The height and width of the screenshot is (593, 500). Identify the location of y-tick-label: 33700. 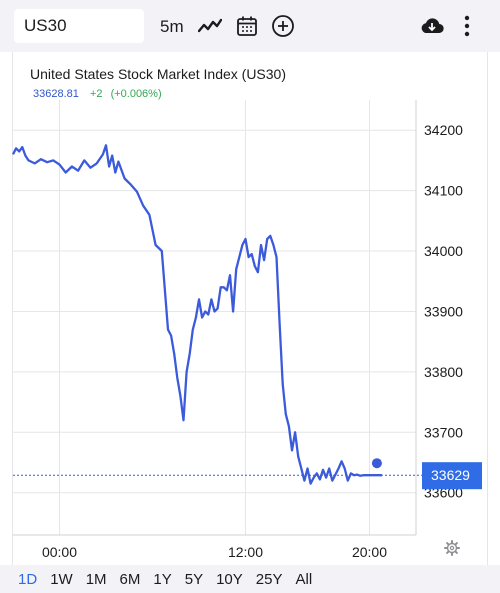
(443, 432).